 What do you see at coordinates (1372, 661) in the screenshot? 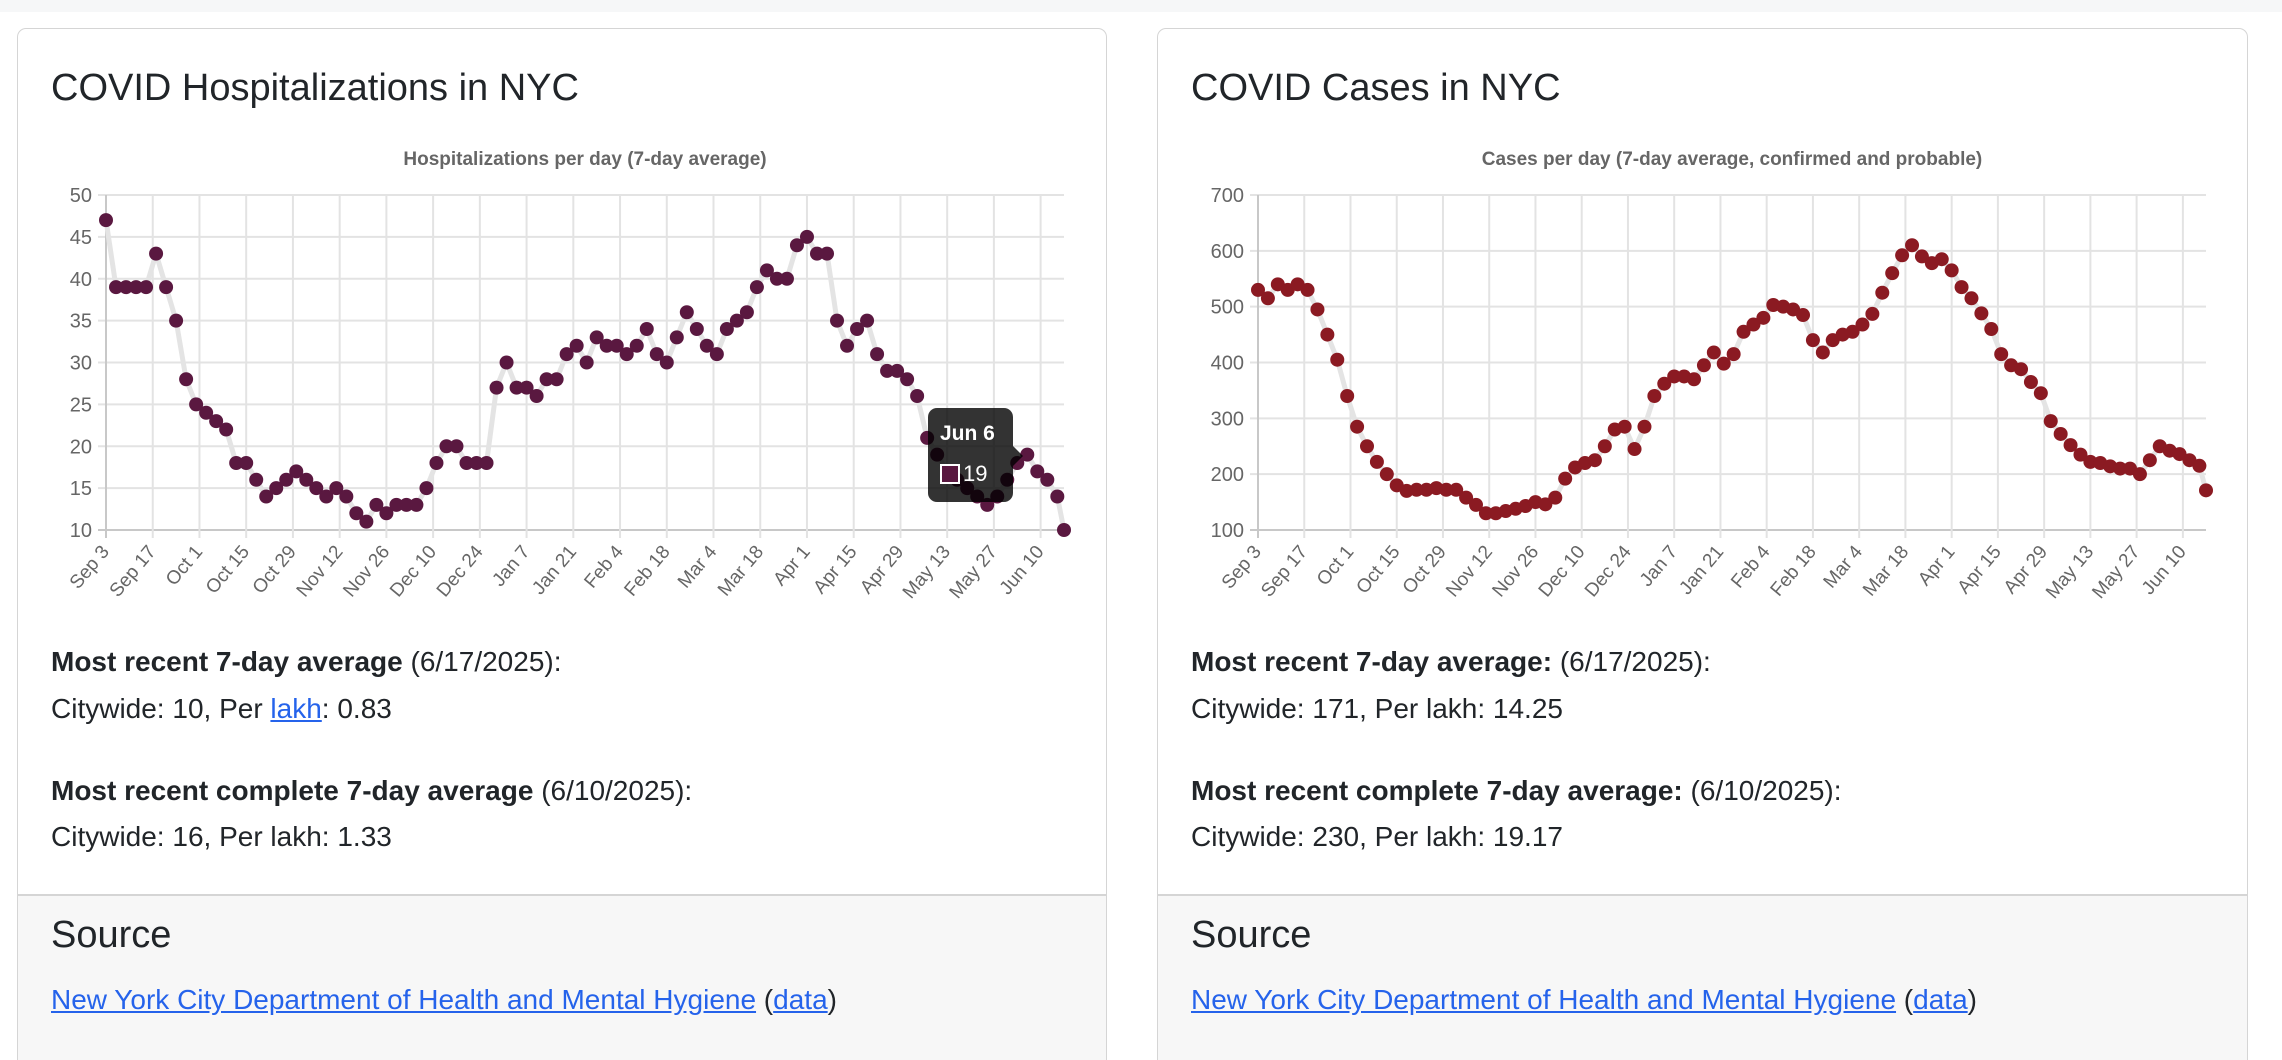
I see `recent-average-label: Most recent 7-day average:` at bounding box center [1372, 661].